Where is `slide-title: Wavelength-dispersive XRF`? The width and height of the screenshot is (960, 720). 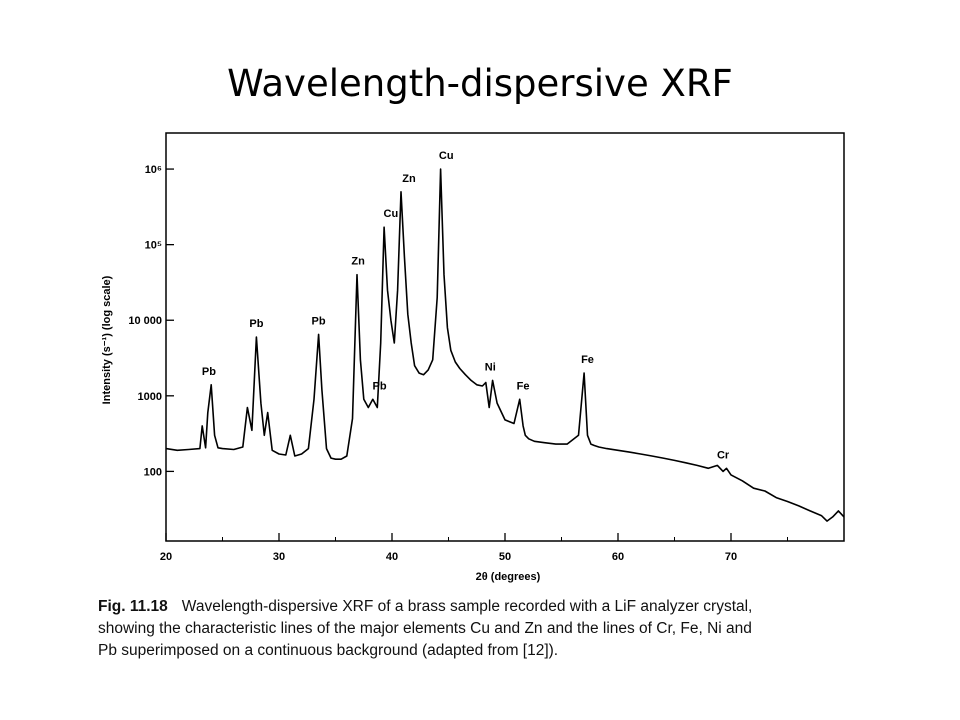 slide-title: Wavelength-dispersive XRF is located at coordinates (480, 83).